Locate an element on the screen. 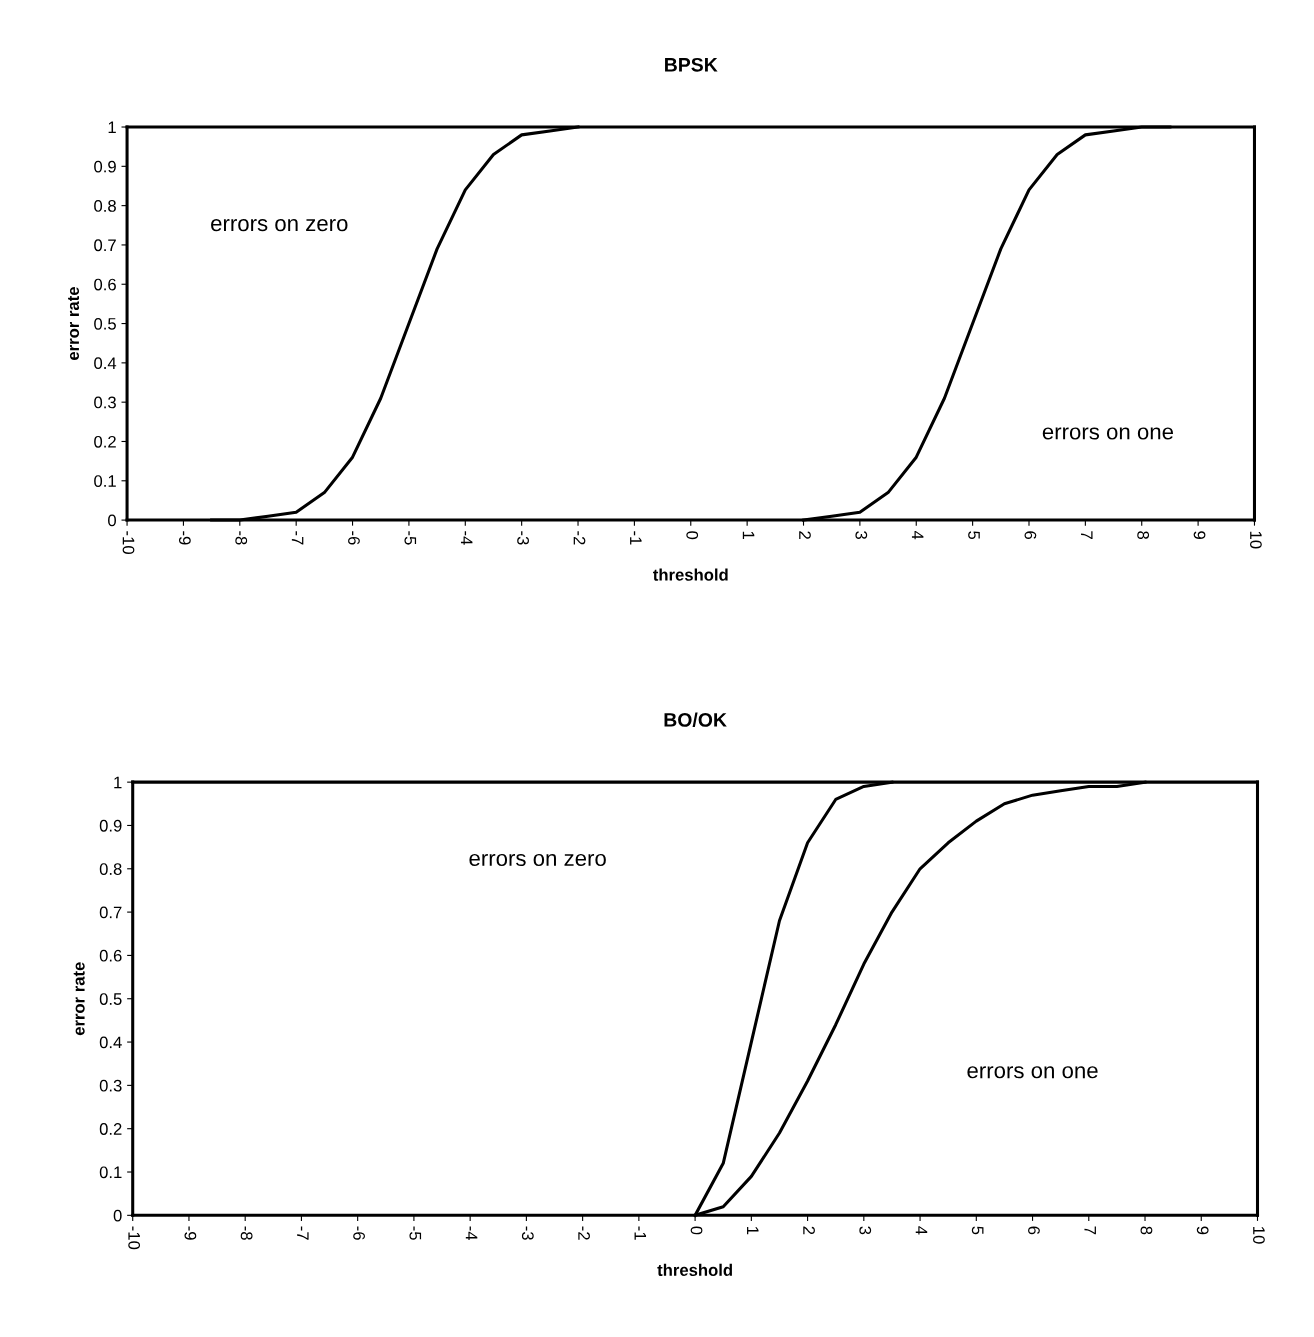 This screenshot has width=1314, height=1337. chart-title: BO/OK is located at coordinates (695, 719).